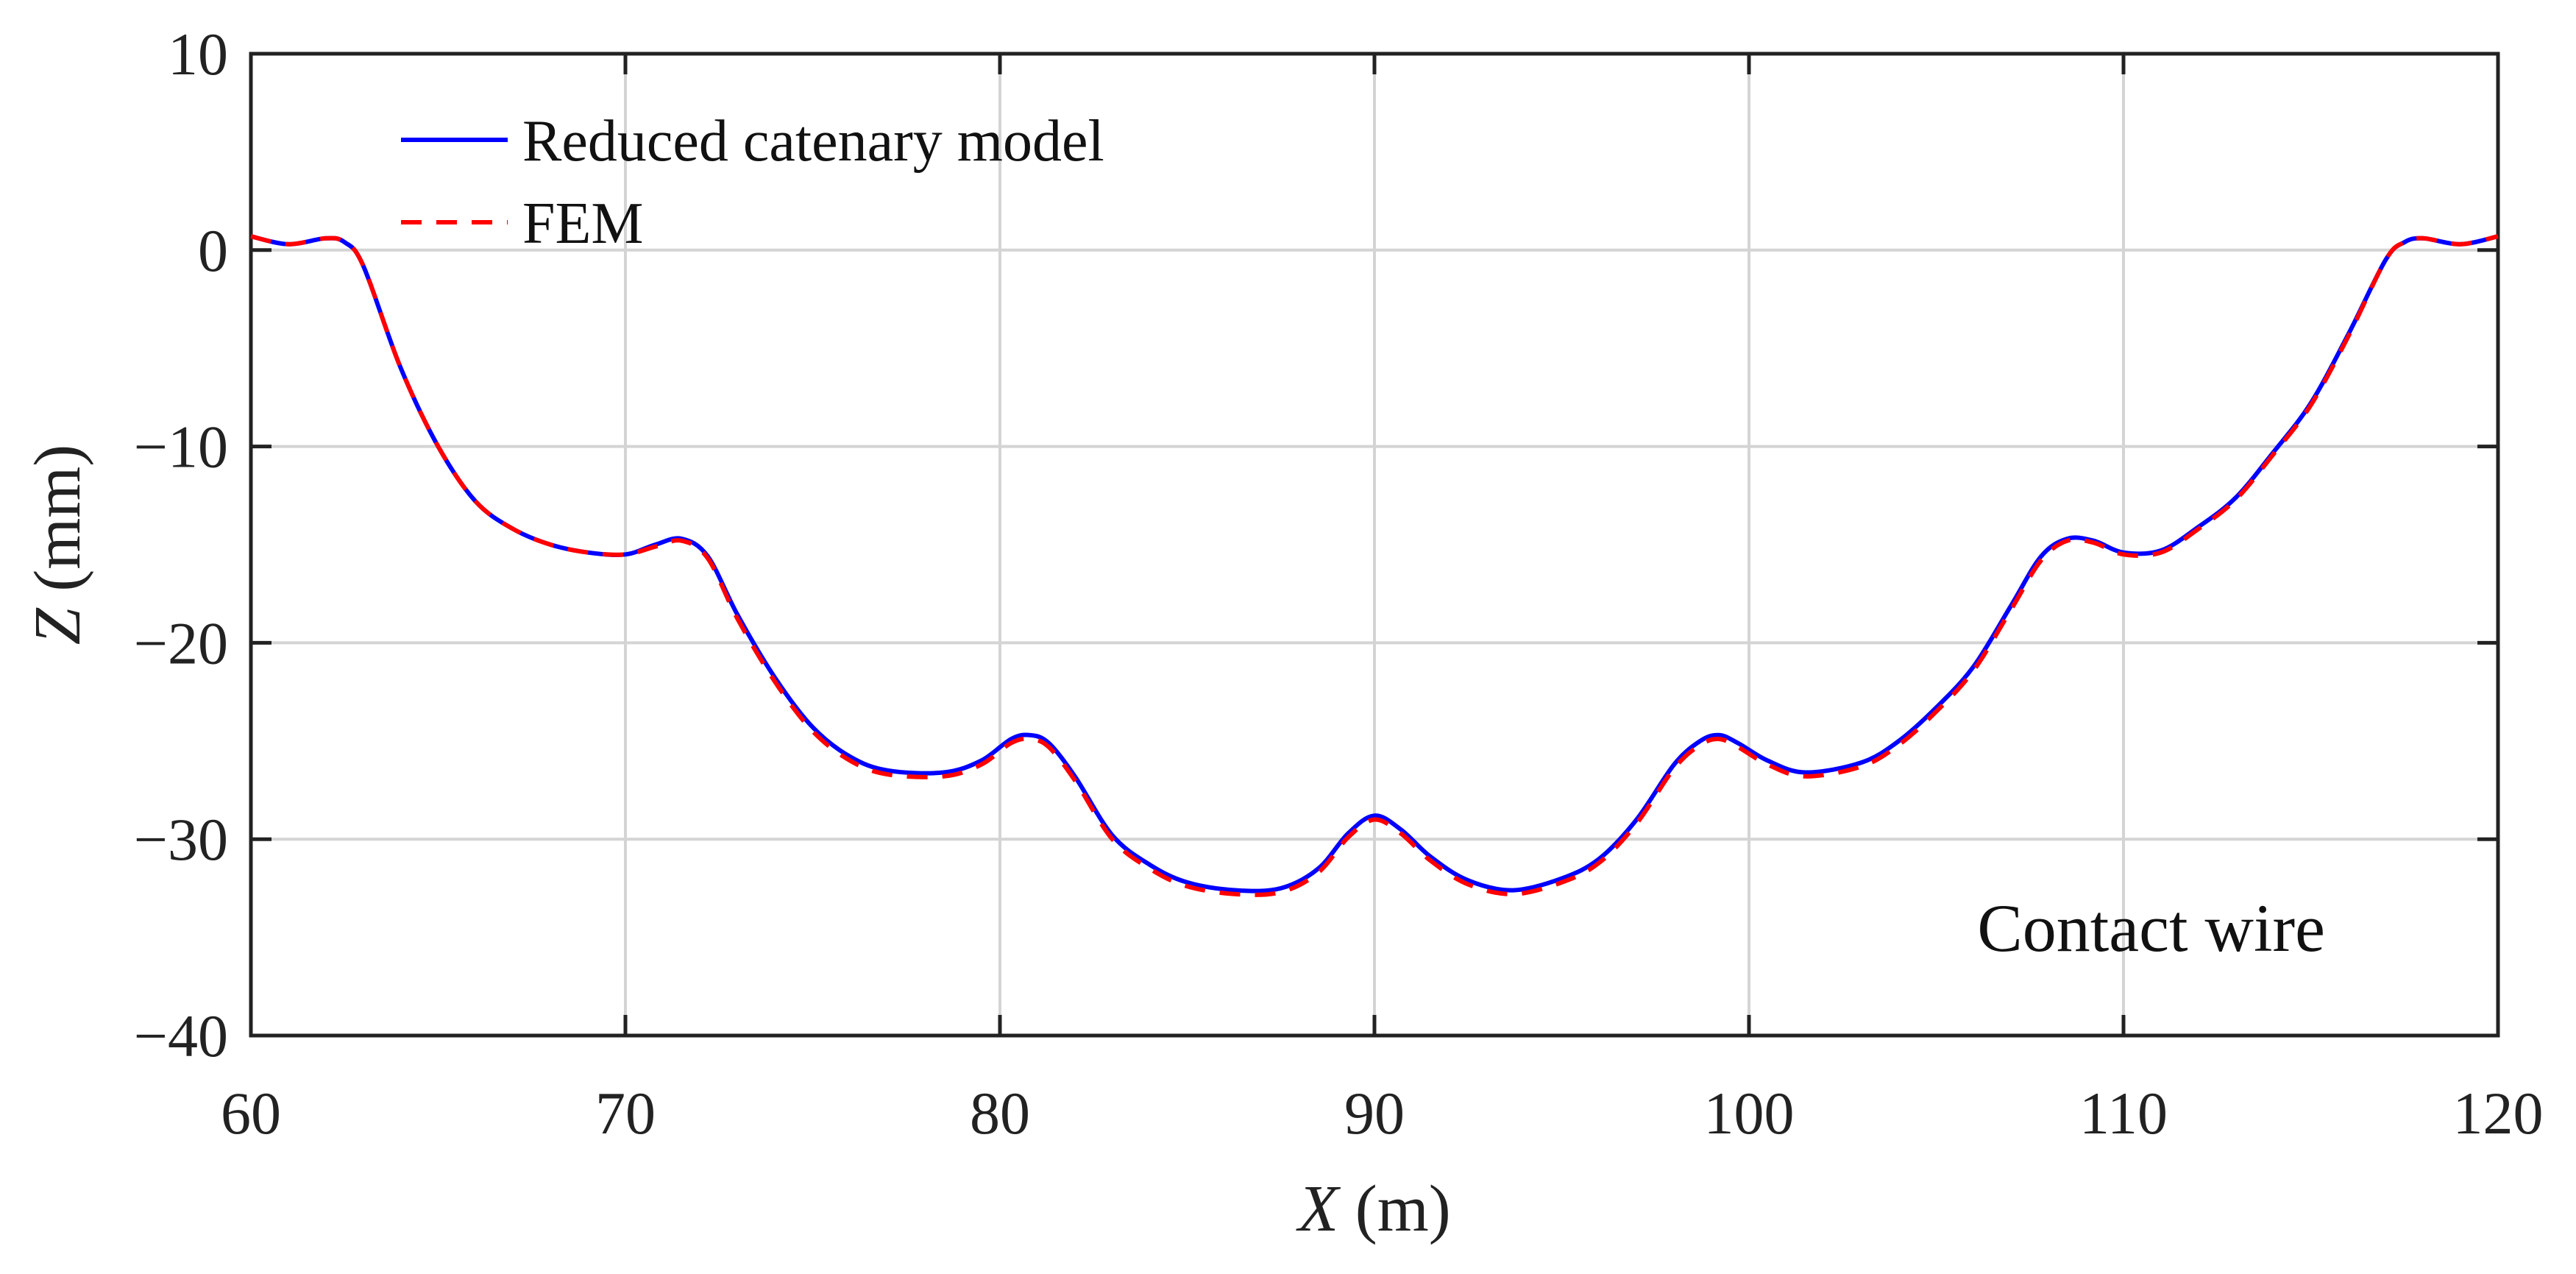 This screenshot has height=1274, width=2576. What do you see at coordinates (1000, 1113) in the screenshot?
I see `x-tick-label: 80` at bounding box center [1000, 1113].